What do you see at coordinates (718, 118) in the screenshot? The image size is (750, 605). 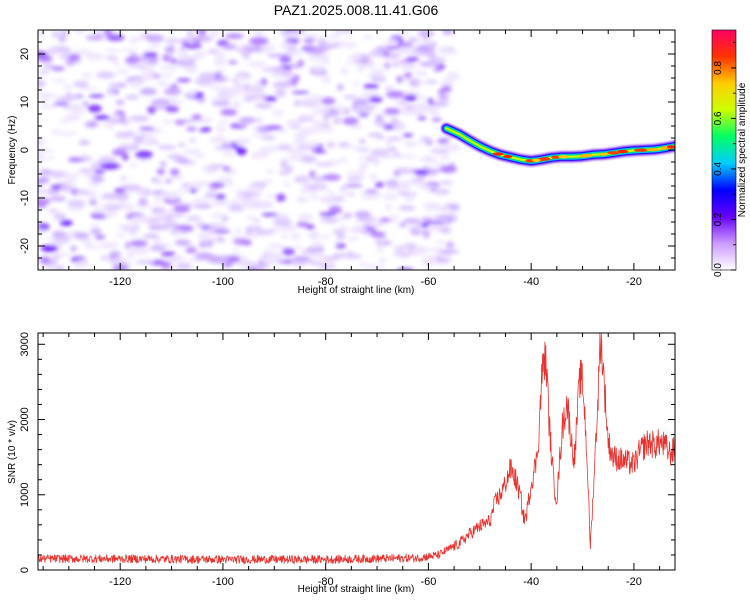 I see `colorbar-tick-label: 0.6` at bounding box center [718, 118].